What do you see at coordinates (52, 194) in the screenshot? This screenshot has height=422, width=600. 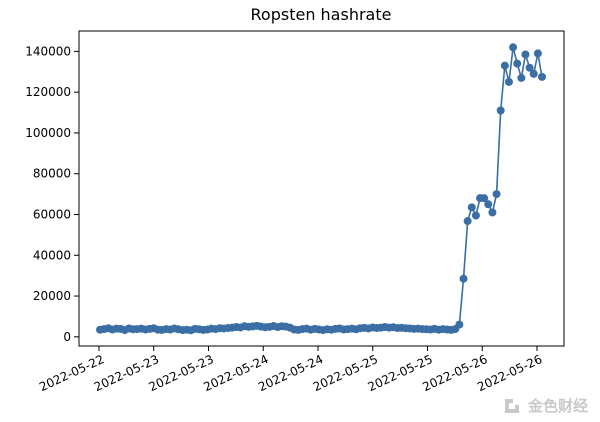 I see `y-axis: 0 20000 40000 60000 80000 100000 120000 140000` at bounding box center [52, 194].